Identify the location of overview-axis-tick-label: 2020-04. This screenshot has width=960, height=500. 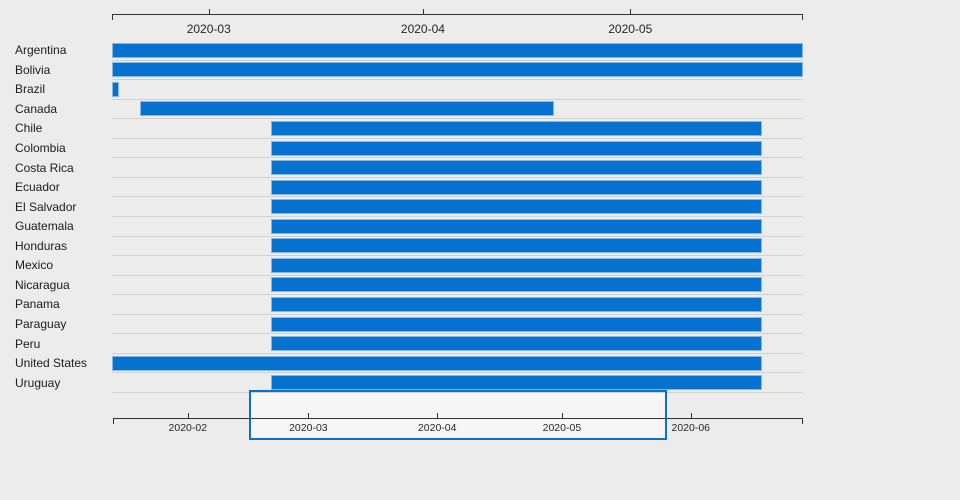
(437, 428).